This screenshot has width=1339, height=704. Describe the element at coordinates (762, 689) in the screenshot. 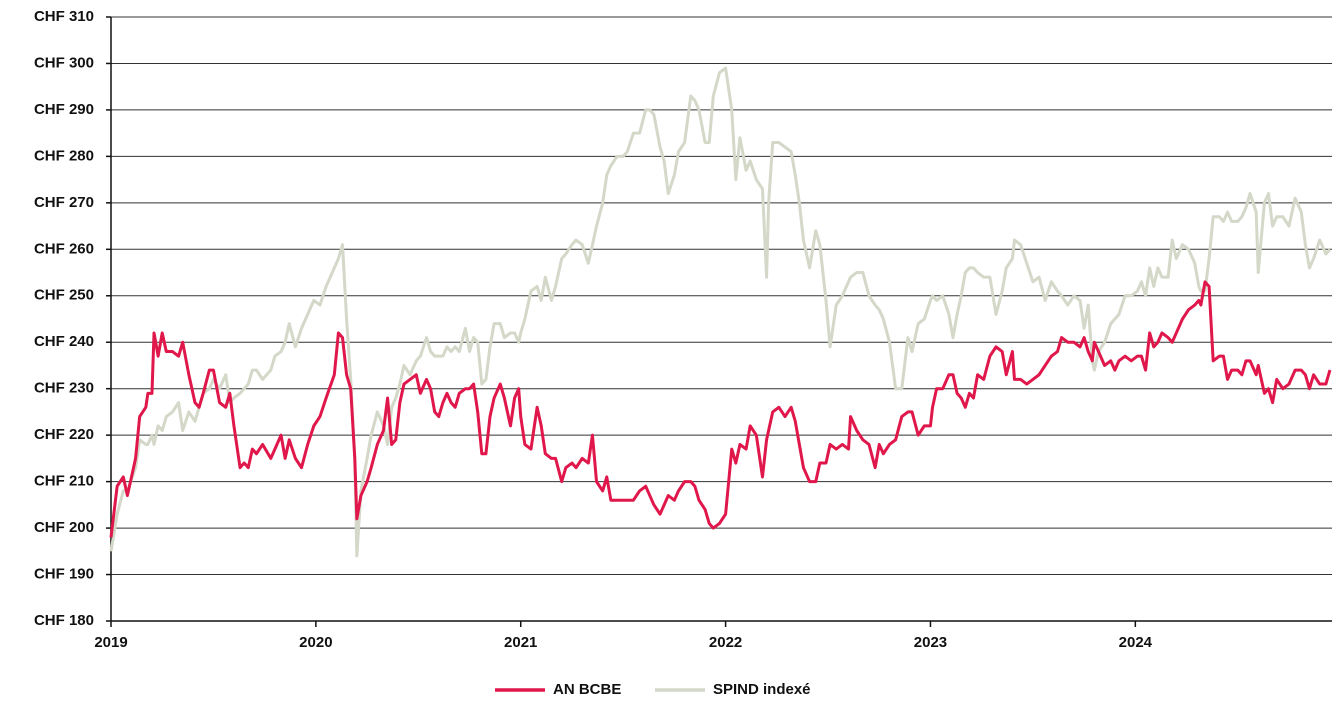

I see `legend-label: SPIND indexé` at that location.